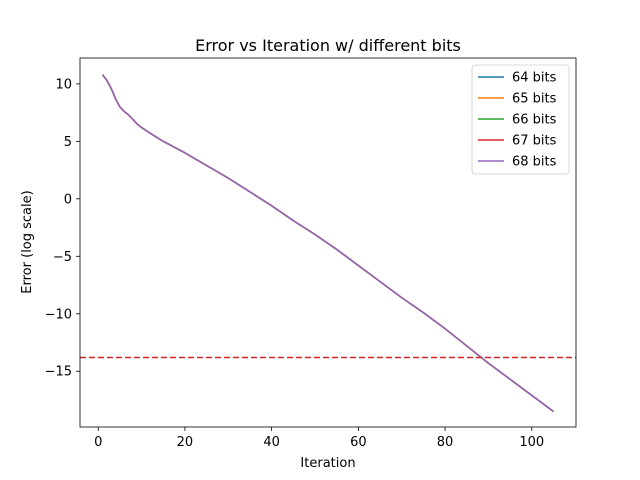 Image resolution: width=640 pixels, height=480 pixels. What do you see at coordinates (534, 141) in the screenshot?
I see `legend-label: 67 bits` at bounding box center [534, 141].